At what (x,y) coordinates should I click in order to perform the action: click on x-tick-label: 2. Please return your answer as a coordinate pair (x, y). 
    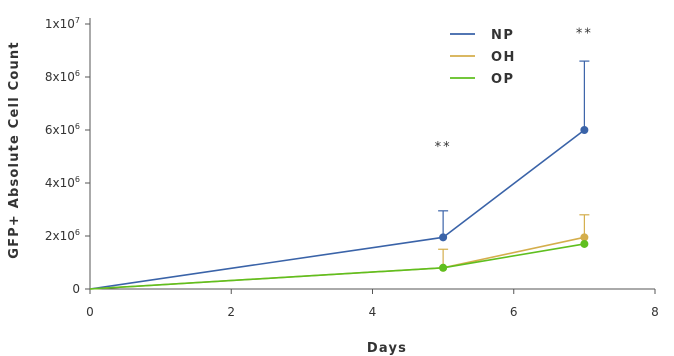
    Looking at the image, I should click on (231, 312).